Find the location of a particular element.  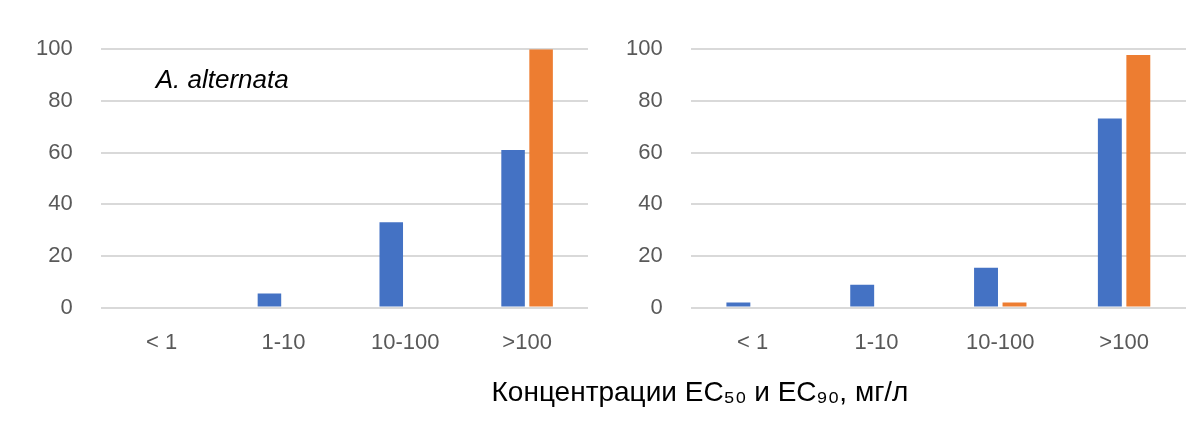

x-axis-title: Концентрации EC₅₀ и EC₉₀, мг/л is located at coordinates (700, 392).